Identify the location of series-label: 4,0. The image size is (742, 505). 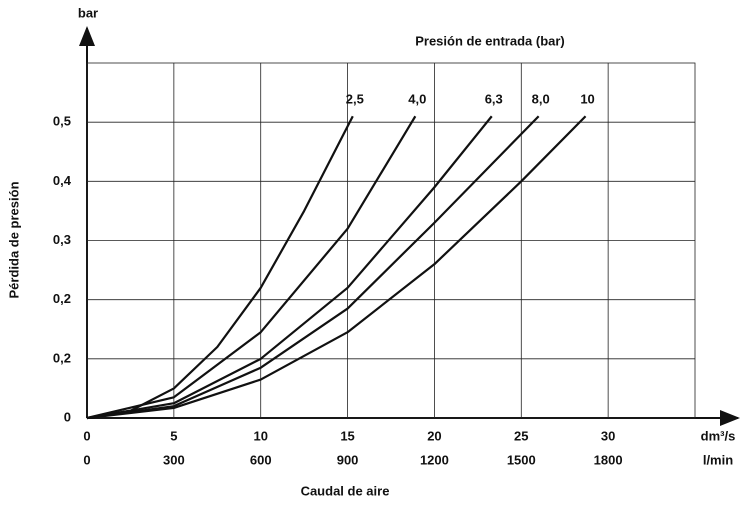
(417, 99).